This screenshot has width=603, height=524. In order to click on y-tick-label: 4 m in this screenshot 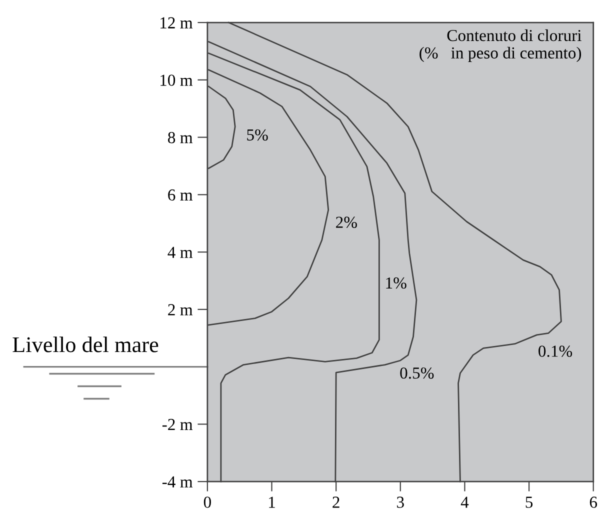, I will do `click(180, 252)`.